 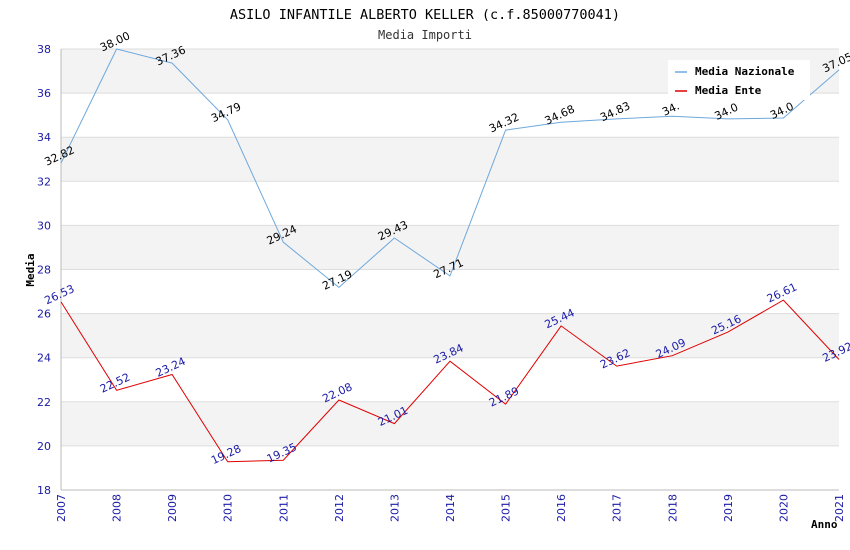 I want to click on y-tick-label: 28, so click(x=44, y=270).